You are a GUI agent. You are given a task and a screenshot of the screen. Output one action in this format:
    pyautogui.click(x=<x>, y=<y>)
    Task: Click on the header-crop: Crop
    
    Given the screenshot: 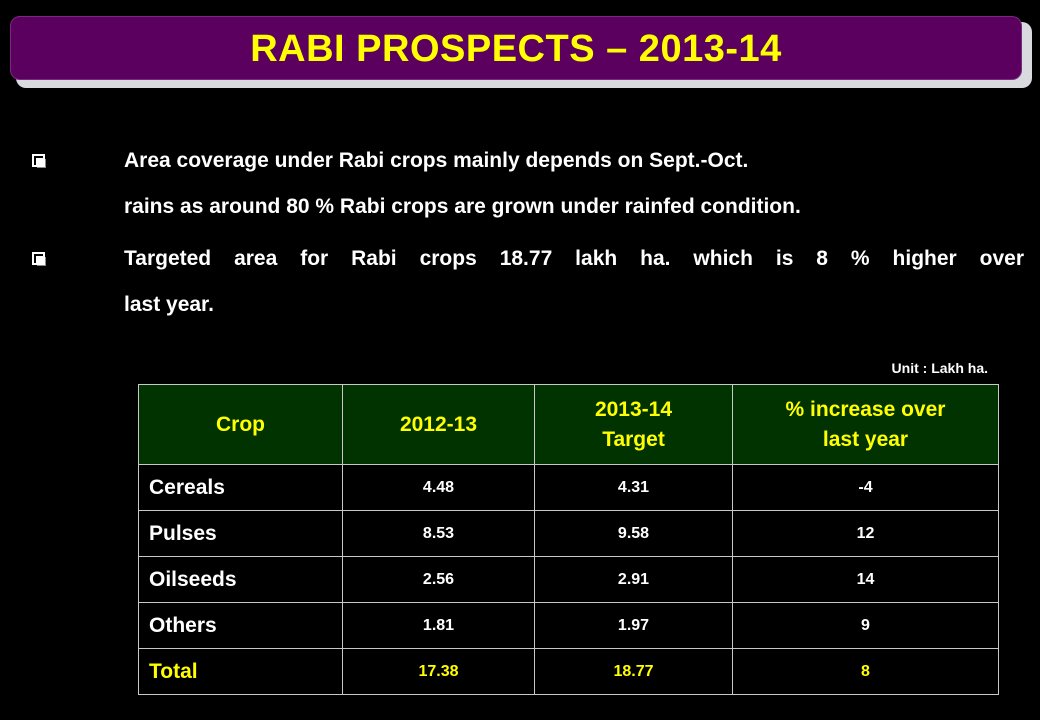 What is the action you would take?
    pyautogui.click(x=240, y=424)
    